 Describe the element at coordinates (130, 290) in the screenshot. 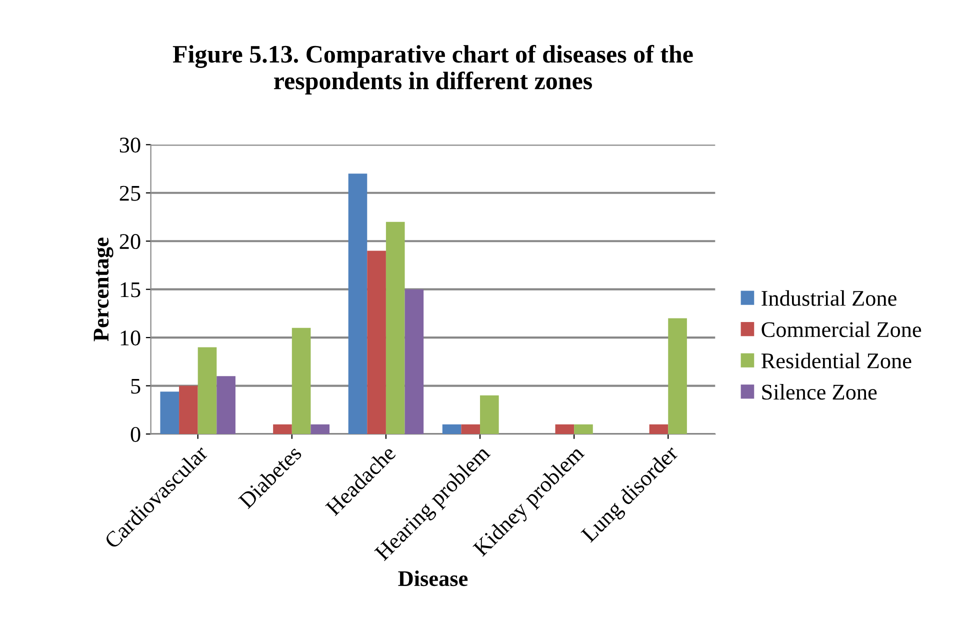

I see `y-tick-label: 15` at that location.